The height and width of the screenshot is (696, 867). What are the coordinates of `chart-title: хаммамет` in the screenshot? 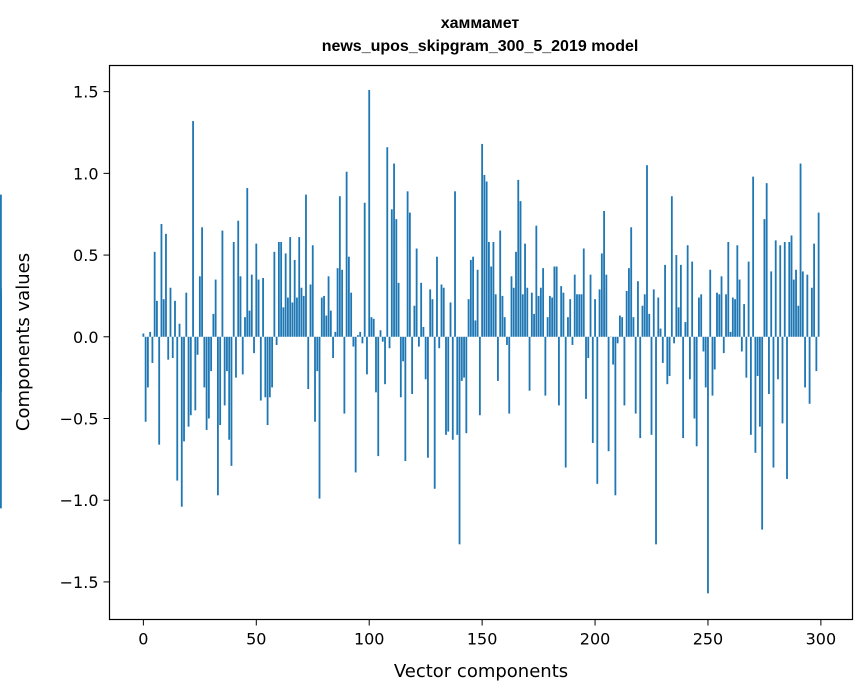 It's located at (480, 23).